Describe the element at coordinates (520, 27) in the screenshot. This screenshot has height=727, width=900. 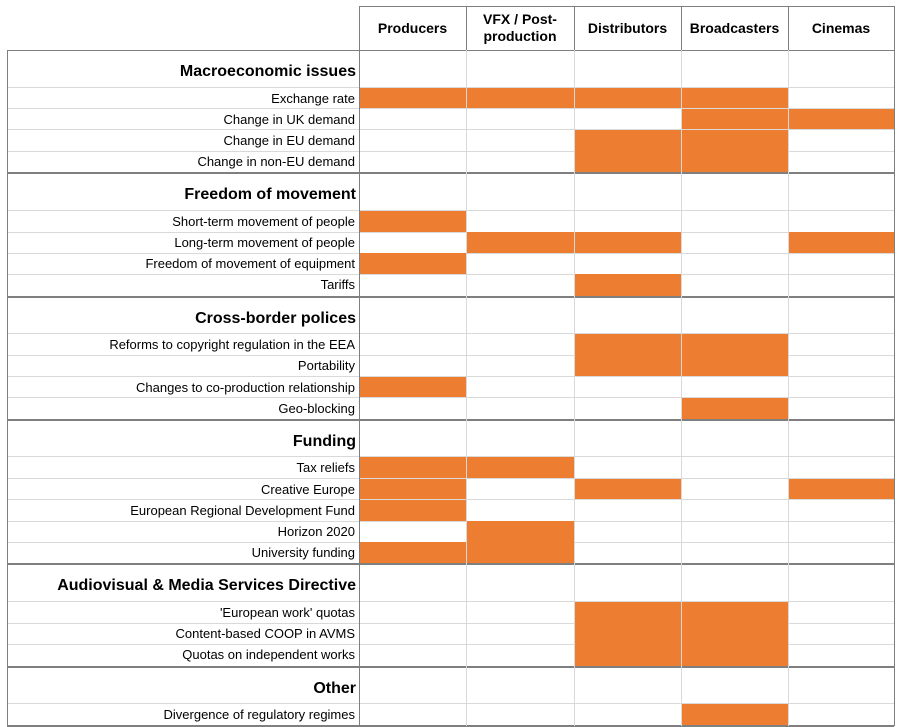
I see `column-header-1: VFX / Post-production` at that location.